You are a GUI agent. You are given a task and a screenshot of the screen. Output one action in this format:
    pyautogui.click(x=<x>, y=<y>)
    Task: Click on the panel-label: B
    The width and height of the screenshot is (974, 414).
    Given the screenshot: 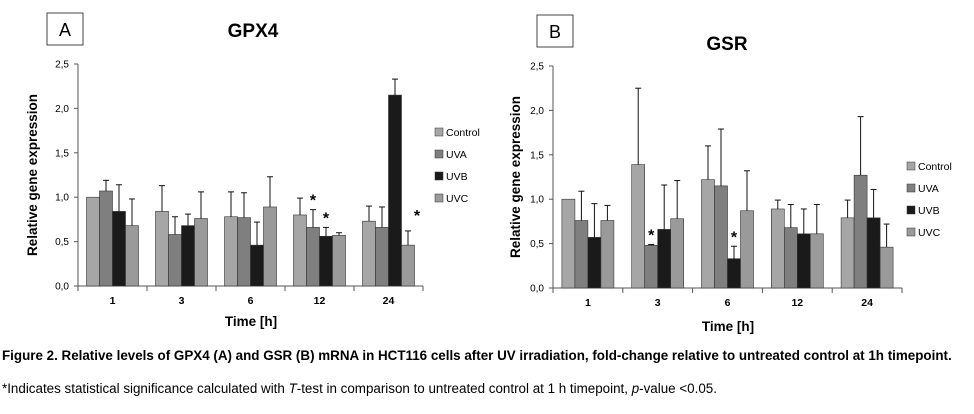 What is the action you would take?
    pyautogui.click(x=555, y=32)
    